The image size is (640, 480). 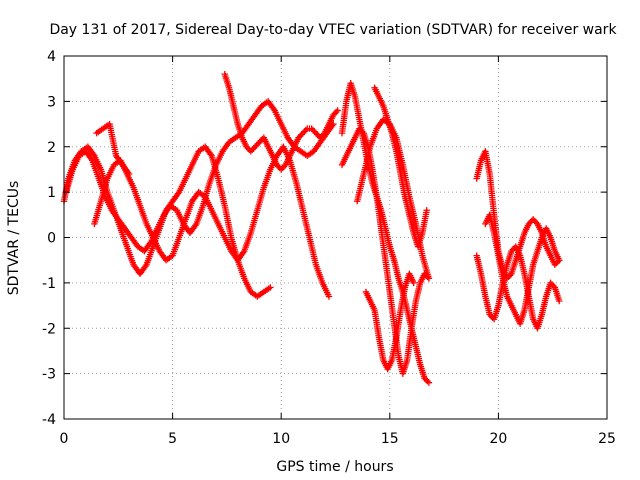 What do you see at coordinates (607, 439) in the screenshot?
I see `x-tick-label: 25` at bounding box center [607, 439].